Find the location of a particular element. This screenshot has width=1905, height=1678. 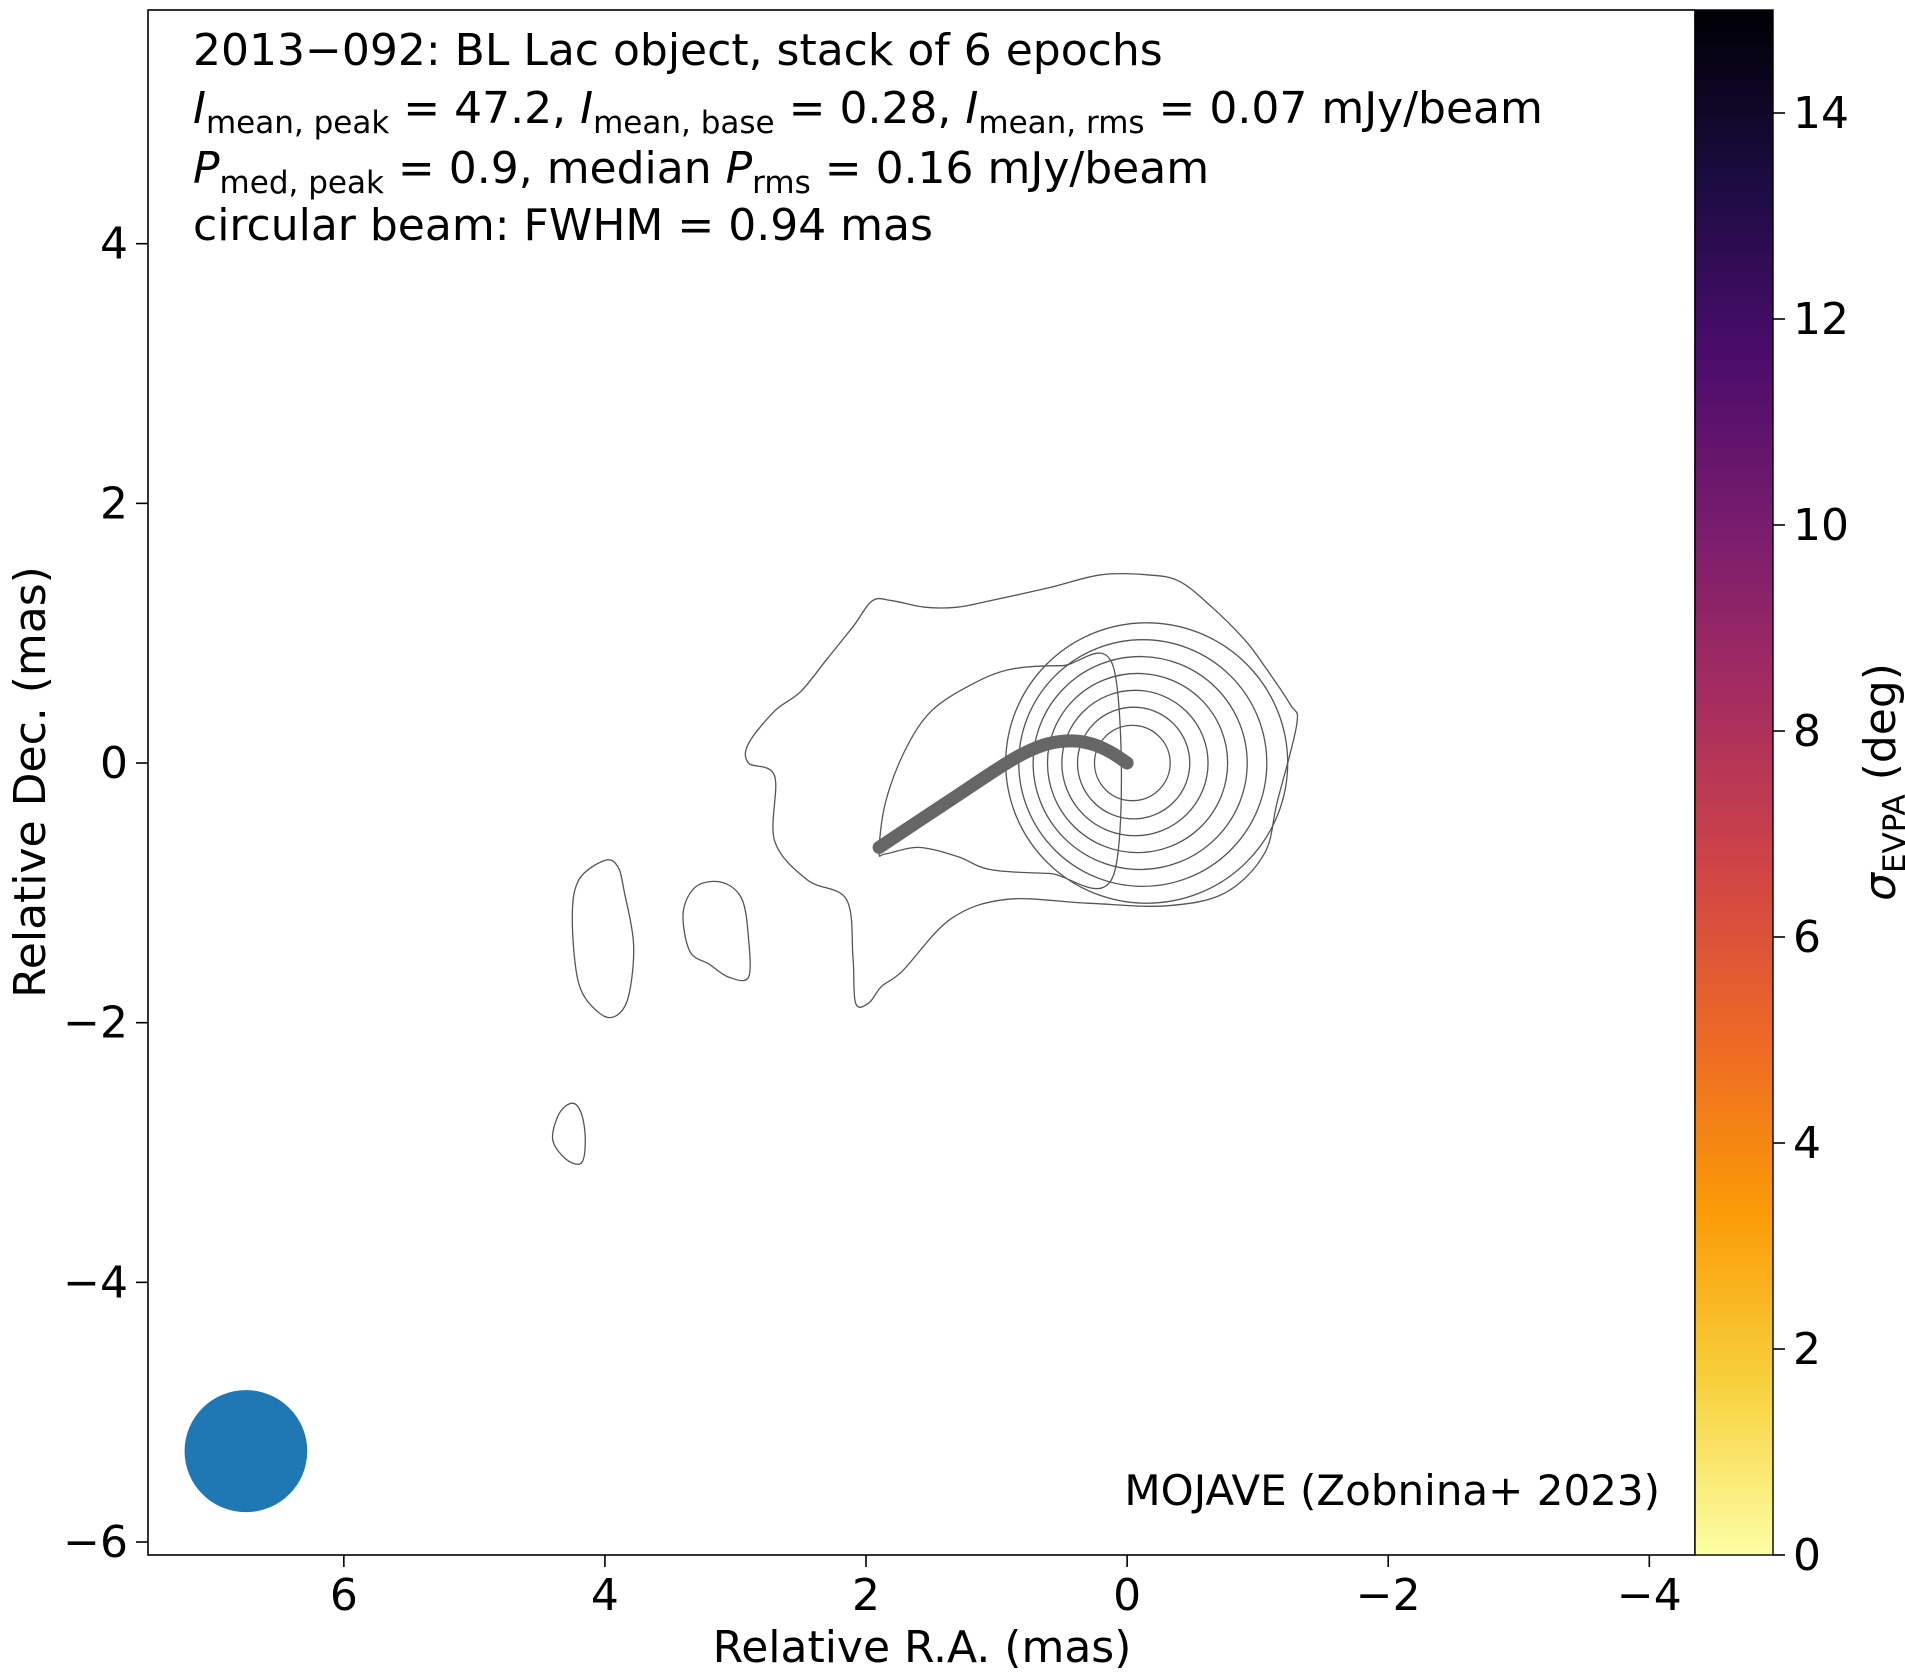

y-tick-label: 2 is located at coordinates (114, 503).